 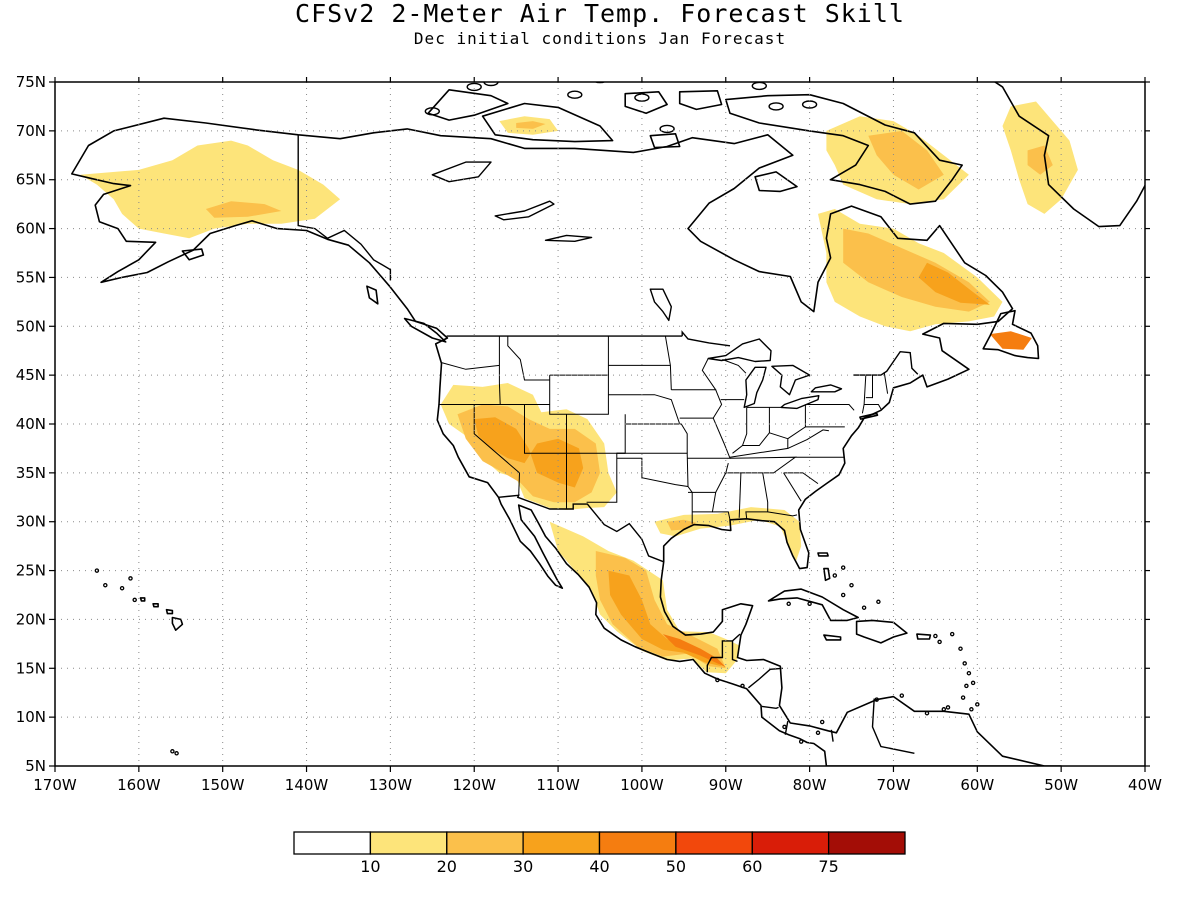 What do you see at coordinates (223, 785) in the screenshot?
I see `lon-tick-label: 150W` at bounding box center [223, 785].